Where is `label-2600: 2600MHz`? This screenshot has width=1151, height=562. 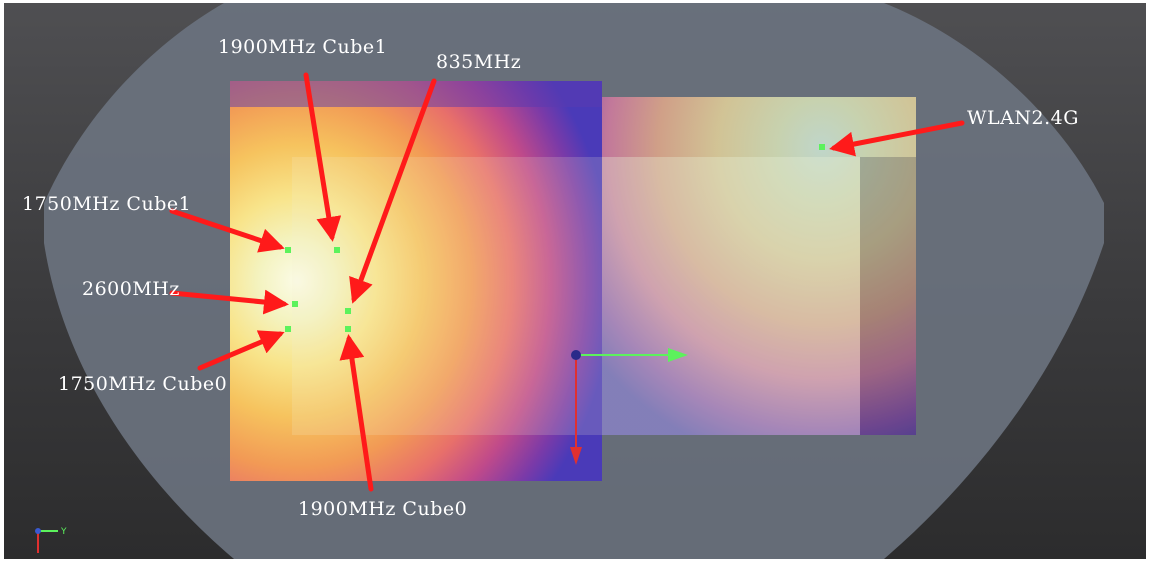 label-2600: 2600MHz is located at coordinates (131, 289).